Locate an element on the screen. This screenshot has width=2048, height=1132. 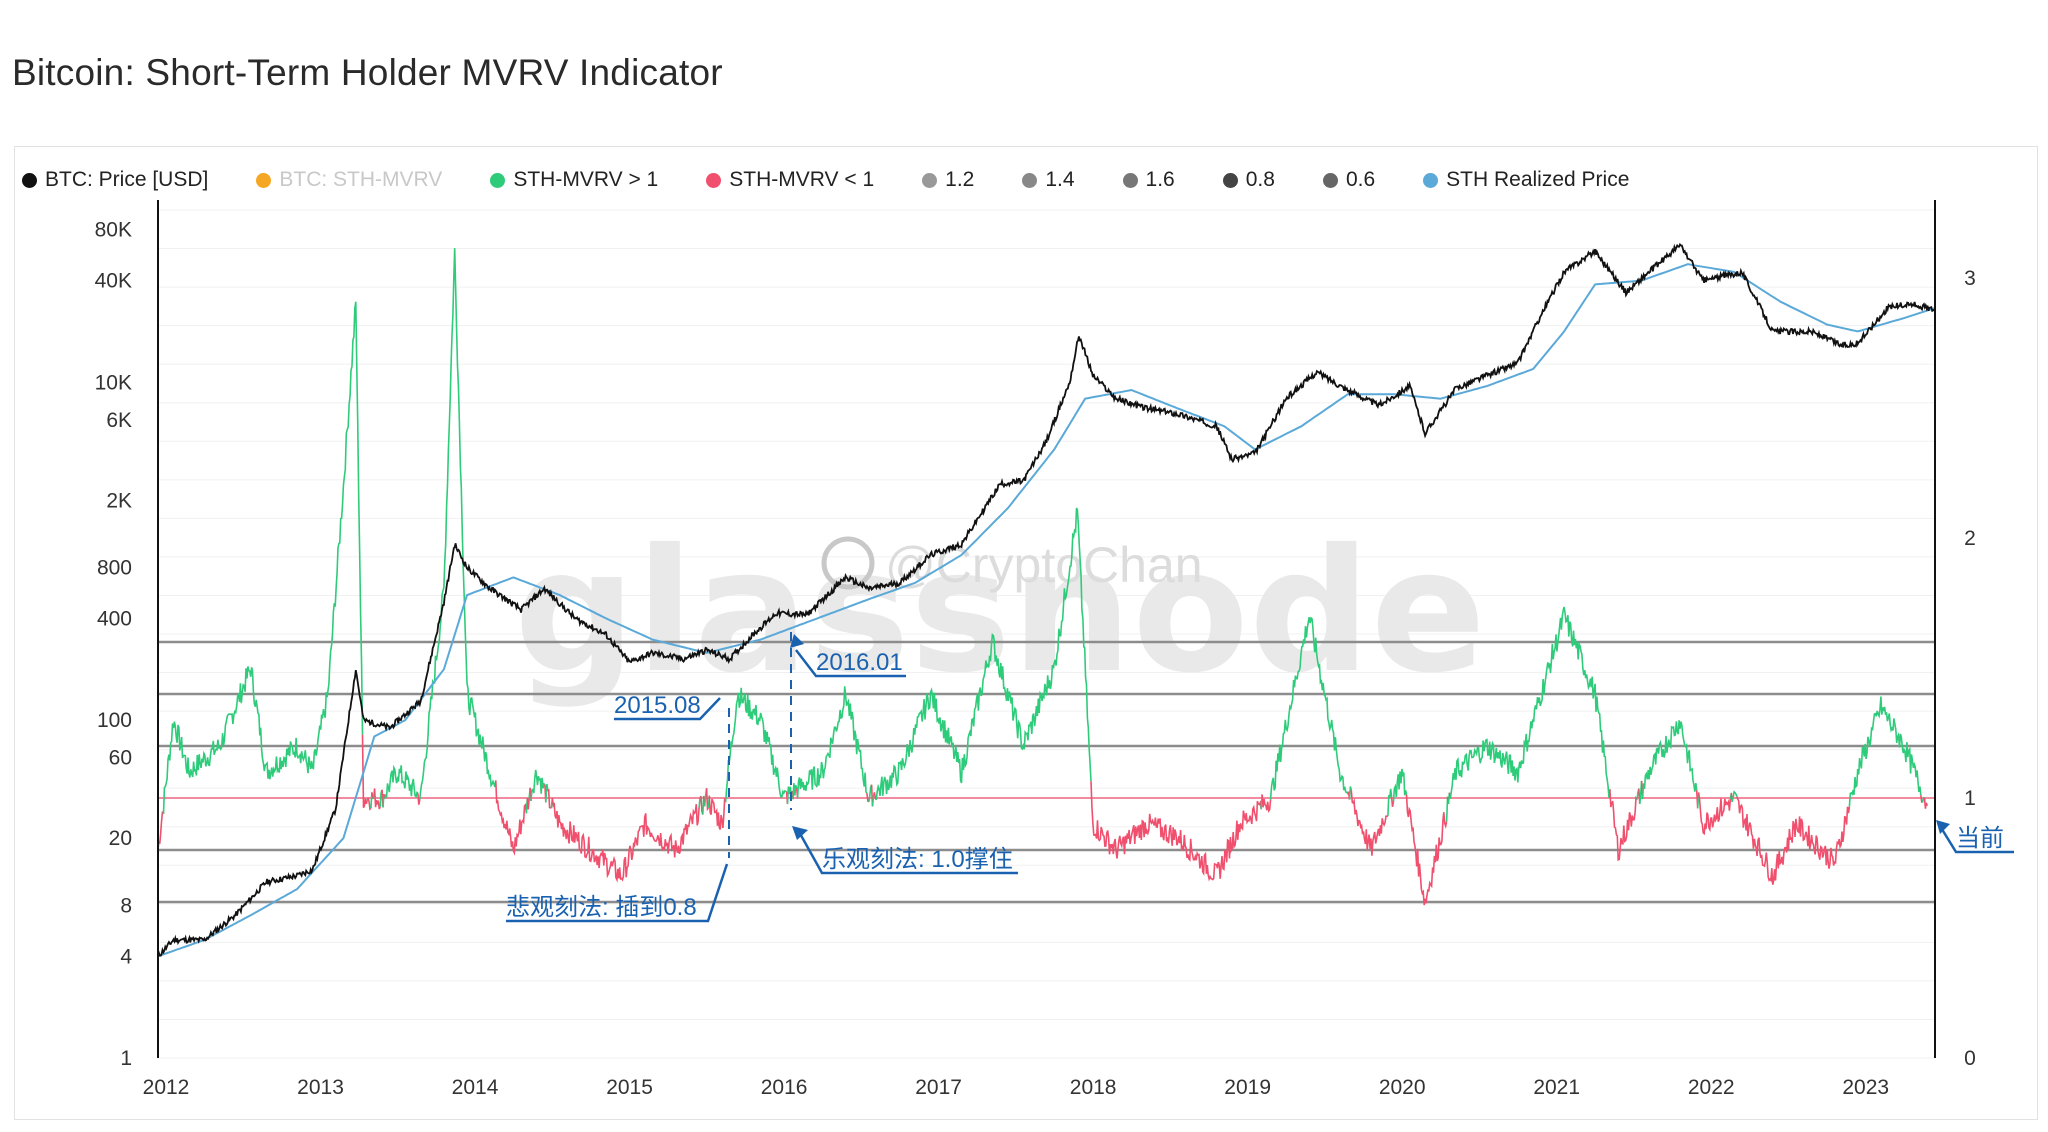
legend-item-sth-mvrv-above-1: STH-MVRV > 1 is located at coordinates (574, 180).